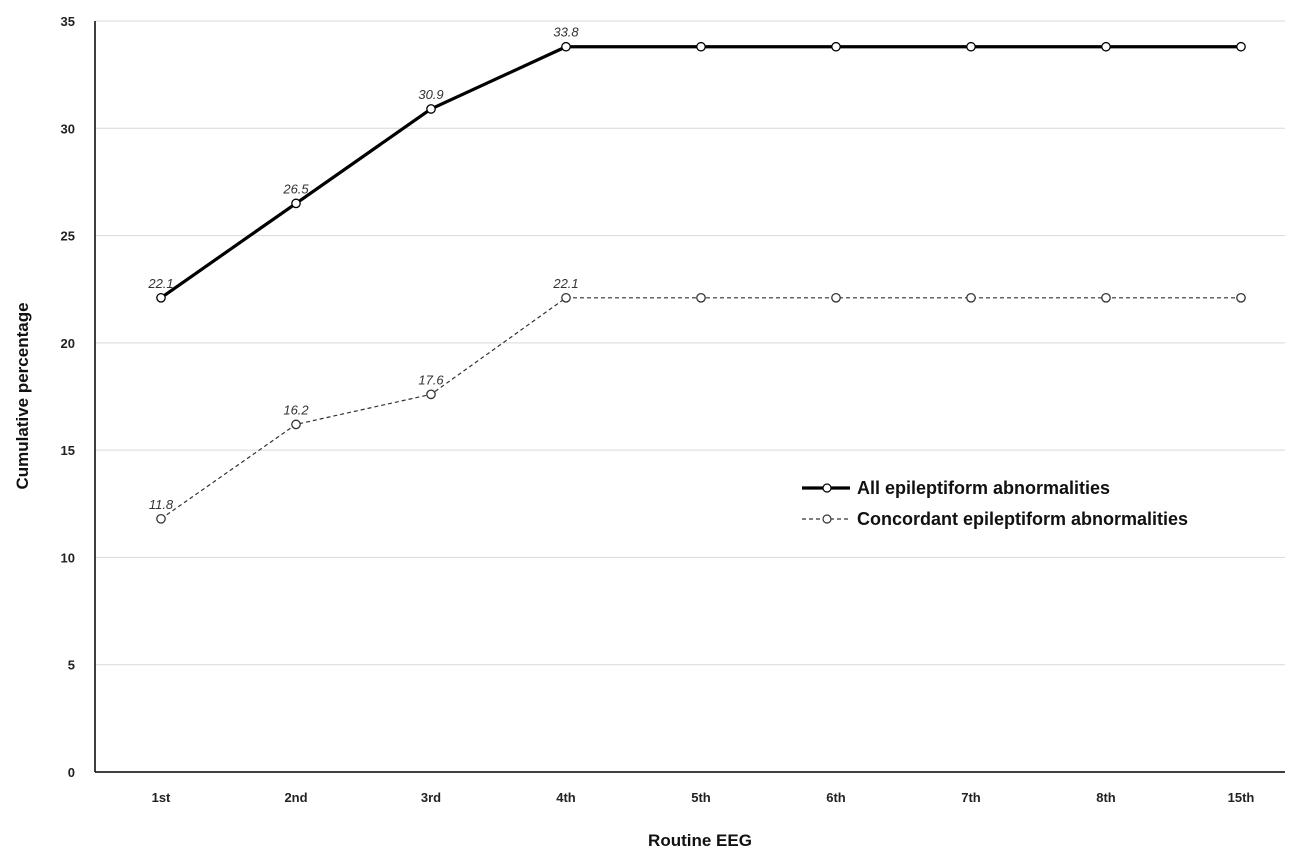 This screenshot has height=850, width=1298. Describe the element at coordinates (701, 797) in the screenshot. I see `x-tick-label: 5th` at that location.